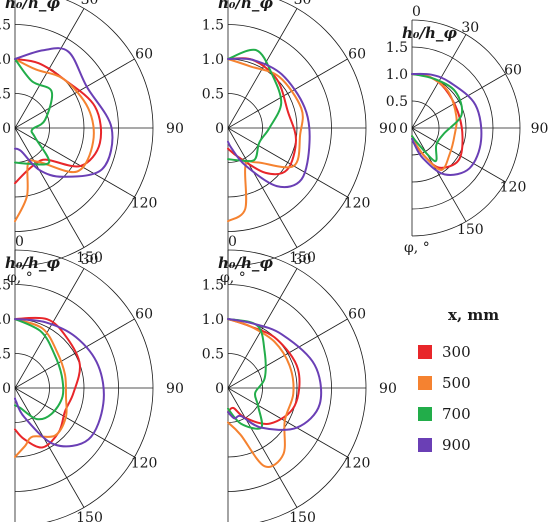 The image size is (550, 522). I want to click on legend-label-300: 300, so click(456, 352).